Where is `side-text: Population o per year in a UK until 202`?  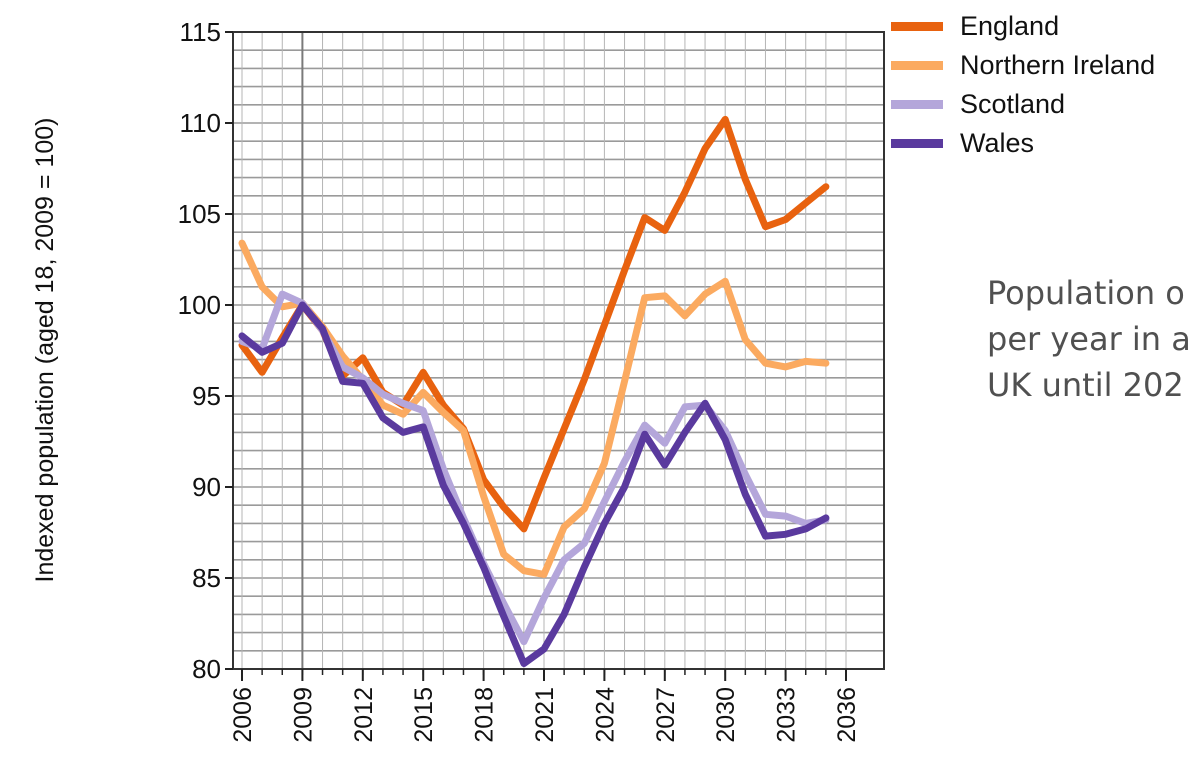 side-text: Population o per year in a UK until 202 is located at coordinates (1095, 339).